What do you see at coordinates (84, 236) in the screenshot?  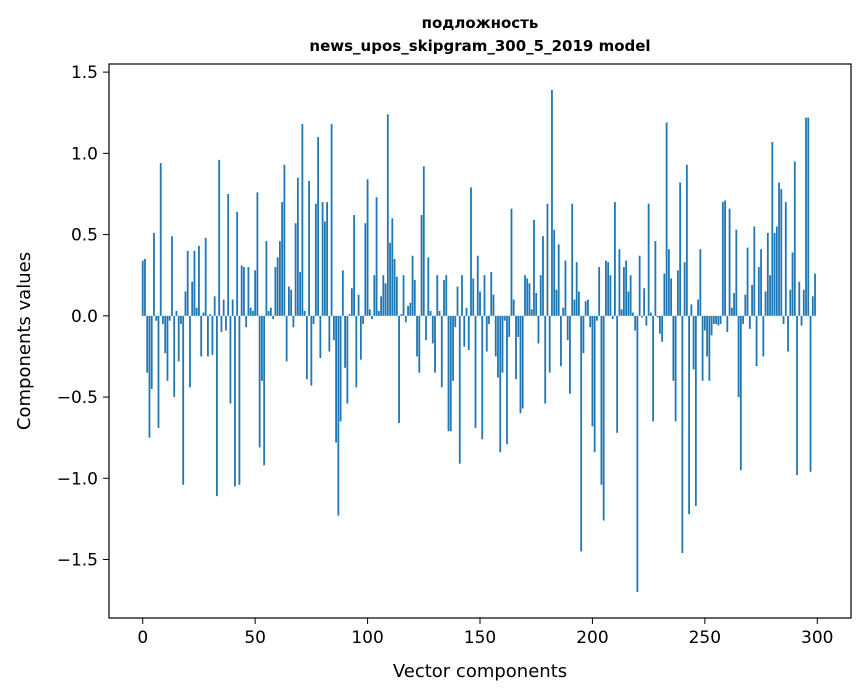 I see `y-tick-label: 0.5` at bounding box center [84, 236].